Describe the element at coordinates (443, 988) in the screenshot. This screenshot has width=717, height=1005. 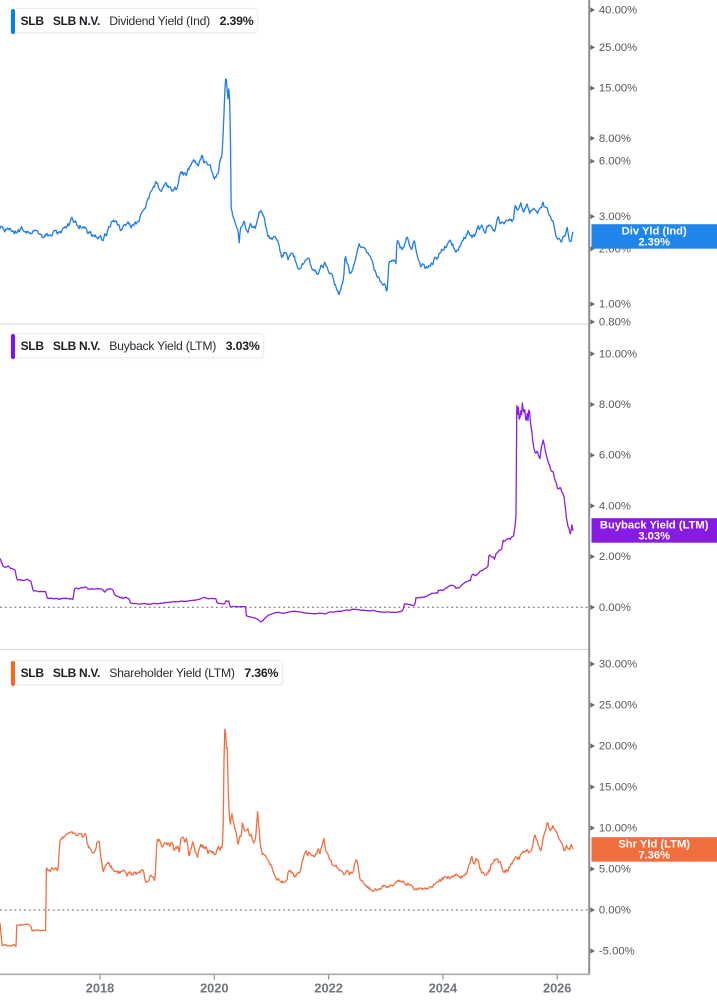
I see `svg-text: 2024` at that location.